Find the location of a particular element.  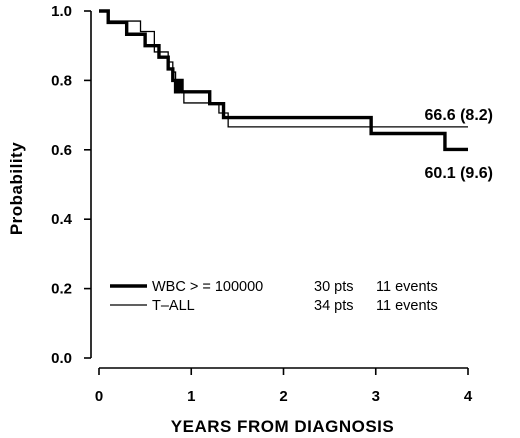

legend-events-wbc: 11 events is located at coordinates (407, 287).